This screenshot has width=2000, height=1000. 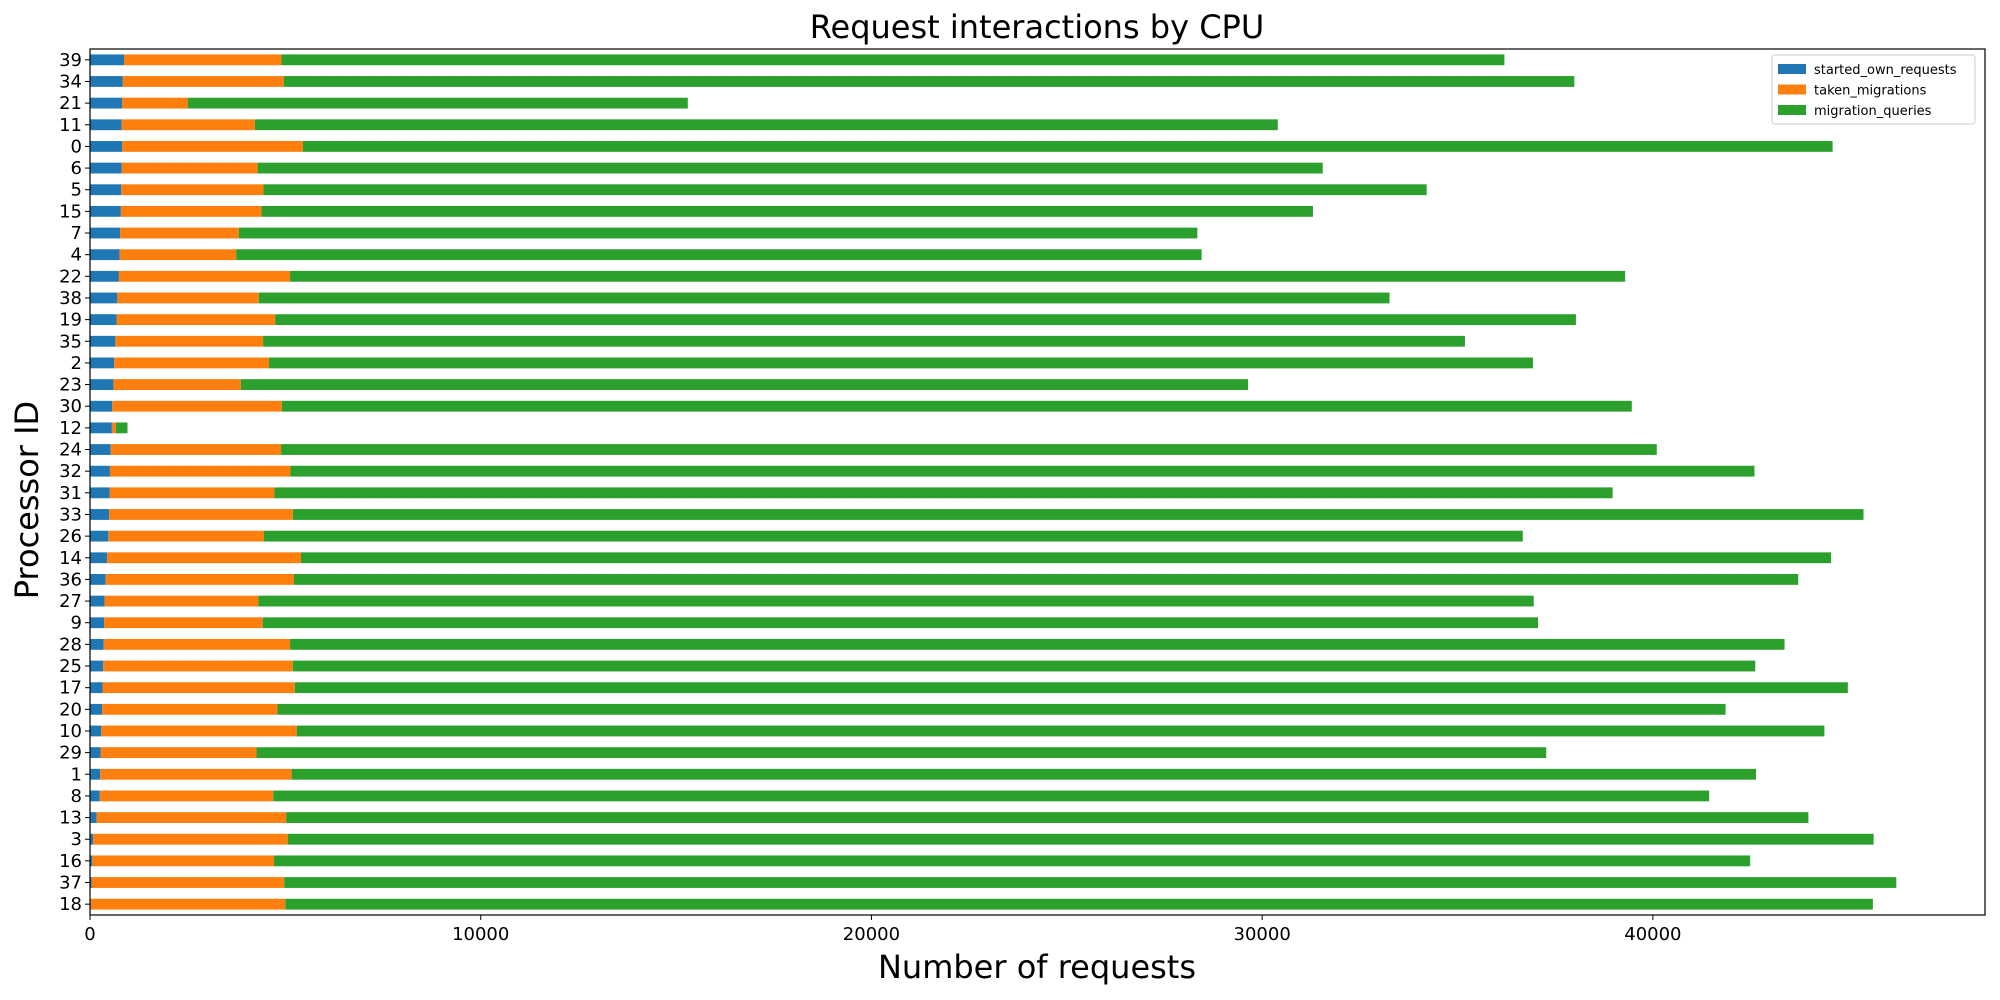 What do you see at coordinates (89, 934) in the screenshot?
I see `x-tick-label: 0` at bounding box center [89, 934].